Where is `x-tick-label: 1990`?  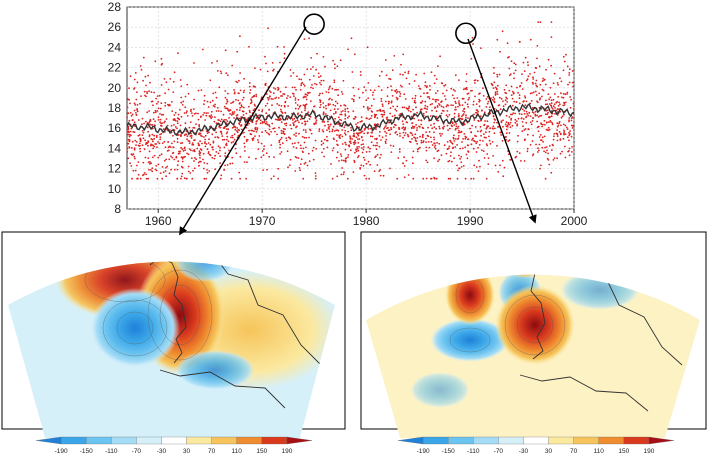
x-tick-label: 1990 is located at coordinates (470, 221).